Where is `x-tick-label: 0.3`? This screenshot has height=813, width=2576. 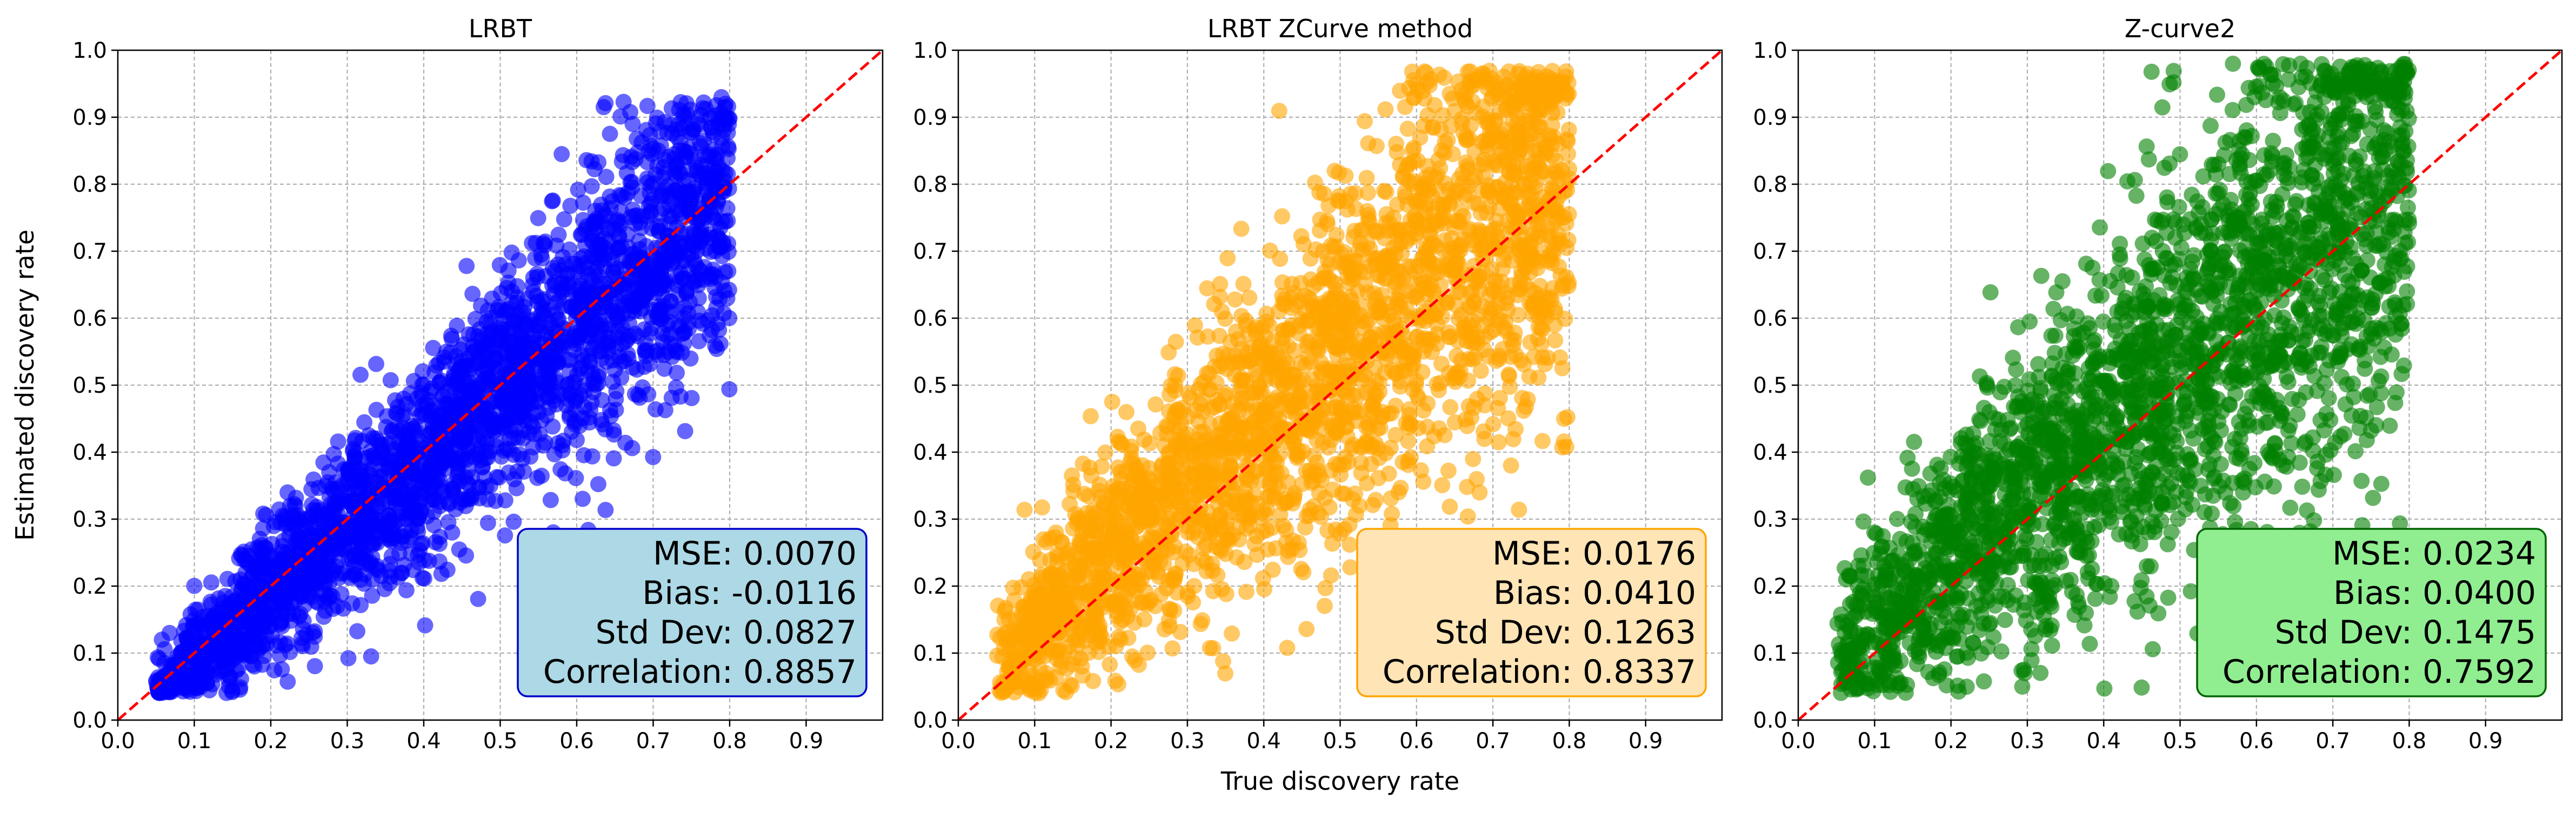
x-tick-label: 0.3 is located at coordinates (347, 742).